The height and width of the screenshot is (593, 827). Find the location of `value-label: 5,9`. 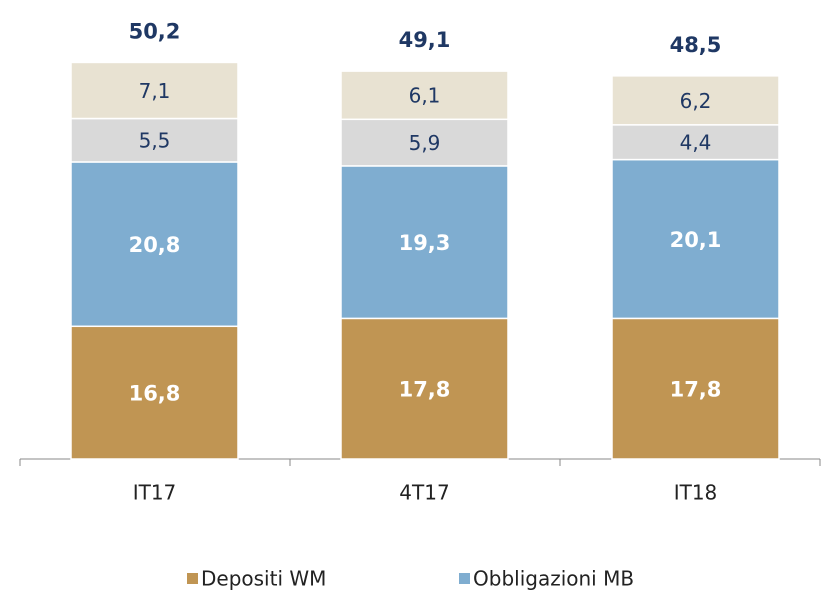

value-label: 5,9 is located at coordinates (425, 143).